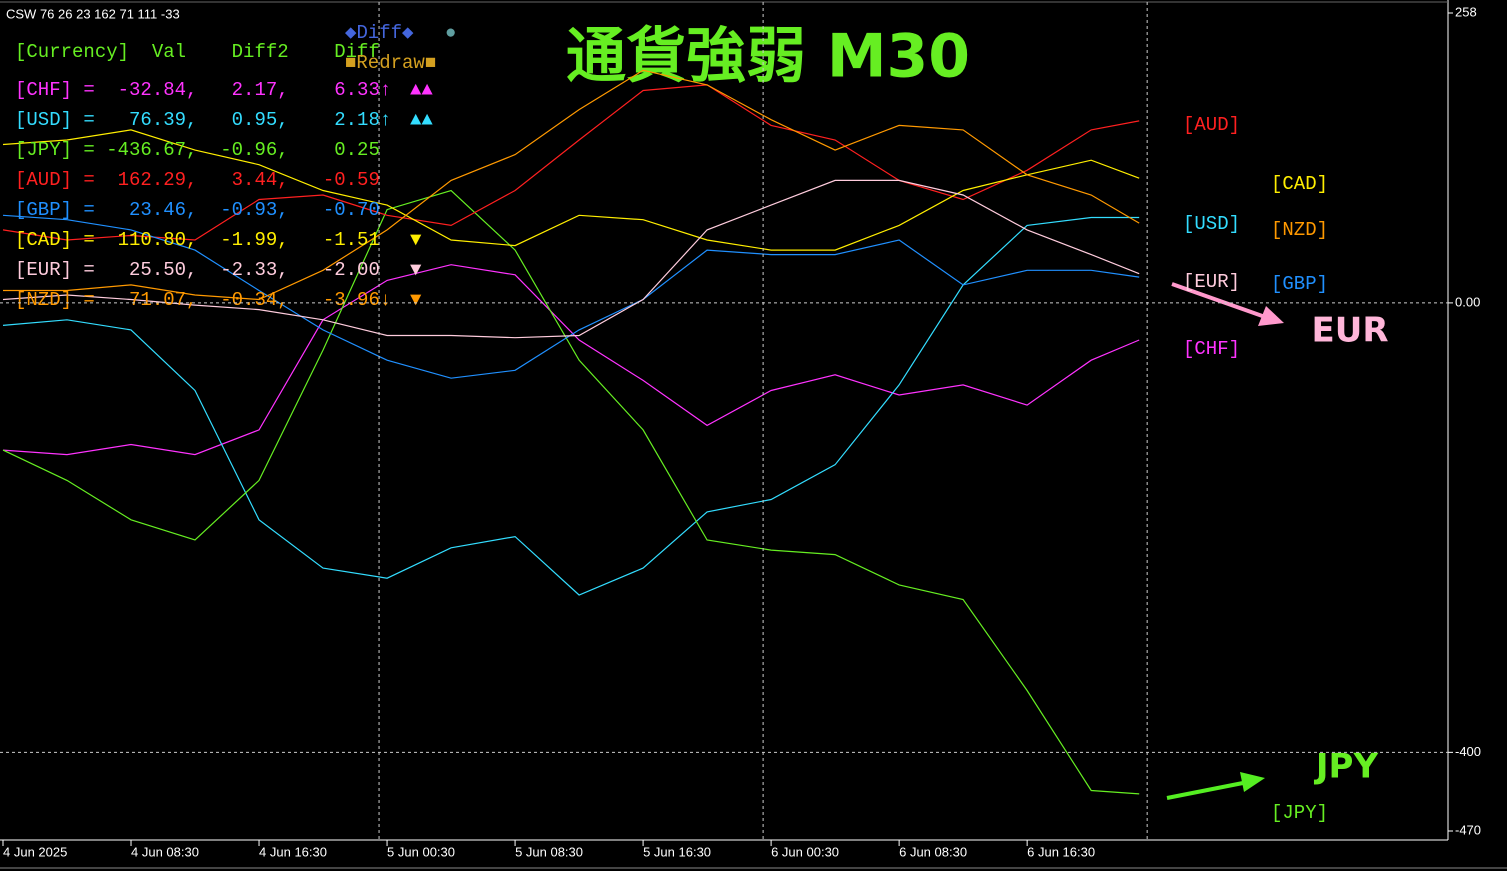 This screenshot has height=871, width=1507. Describe the element at coordinates (1211, 125) in the screenshot. I see `legend-entry: [AUD]` at that location.